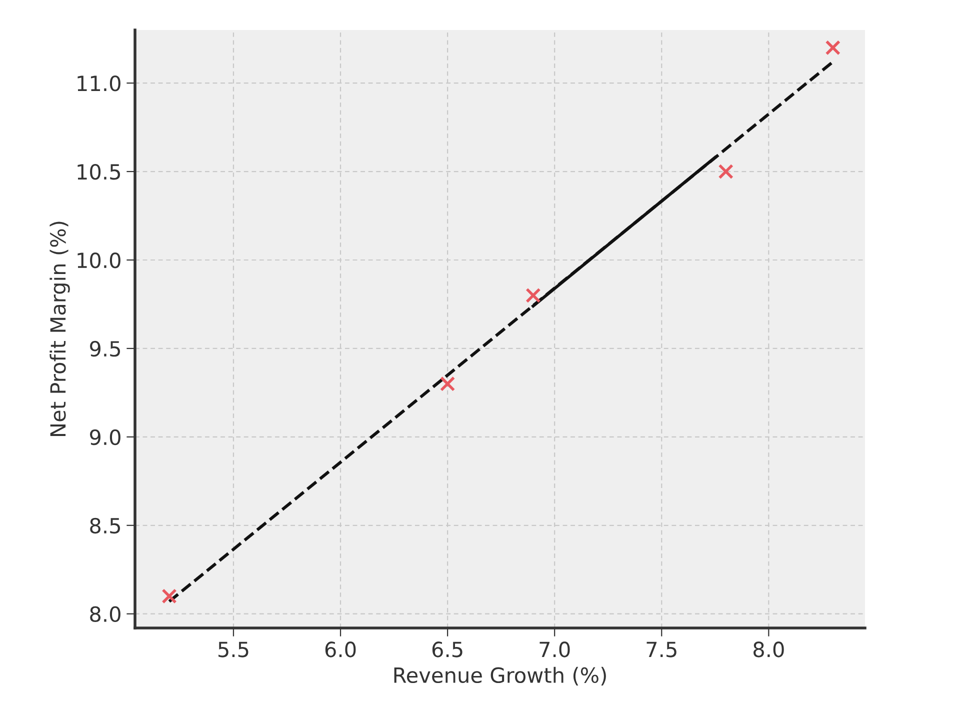  I want to click on y-axis-title: Net Profit Margin (%), so click(60, 329).